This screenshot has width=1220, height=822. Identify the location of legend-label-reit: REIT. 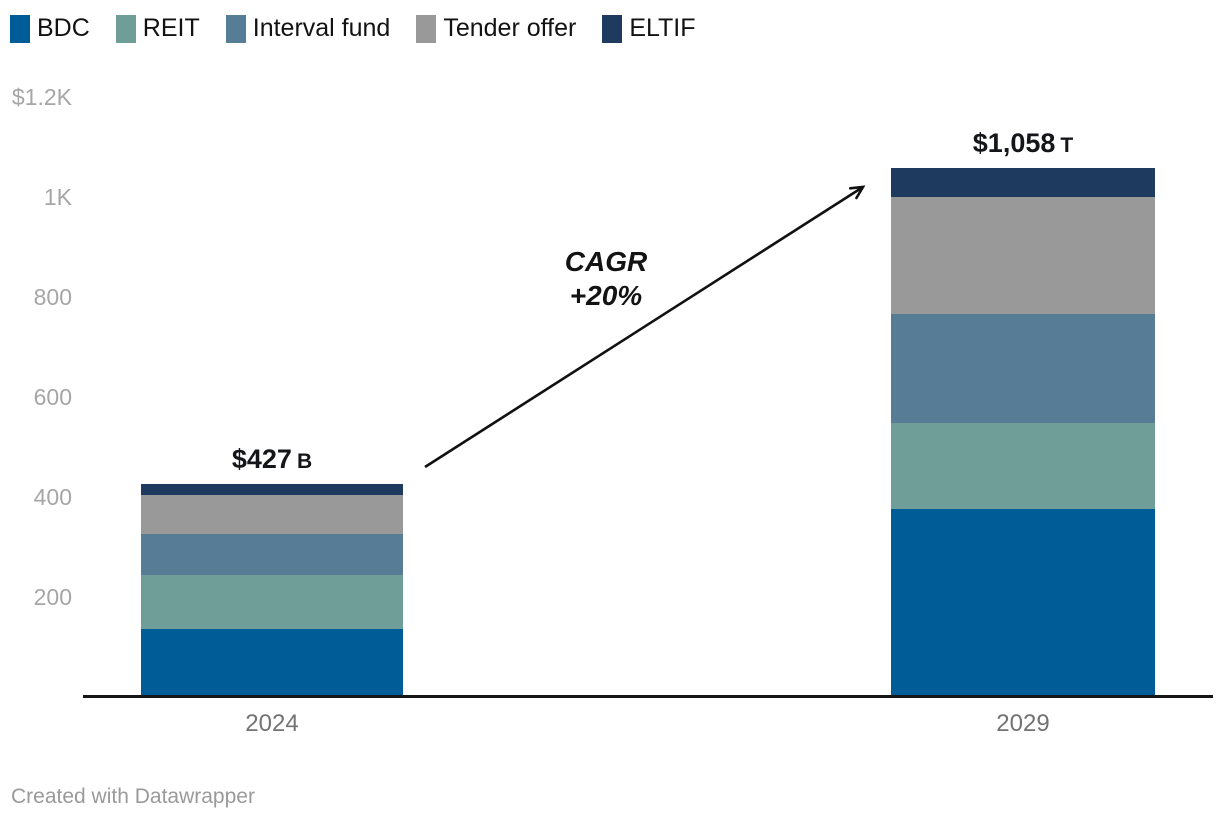
(171, 28).